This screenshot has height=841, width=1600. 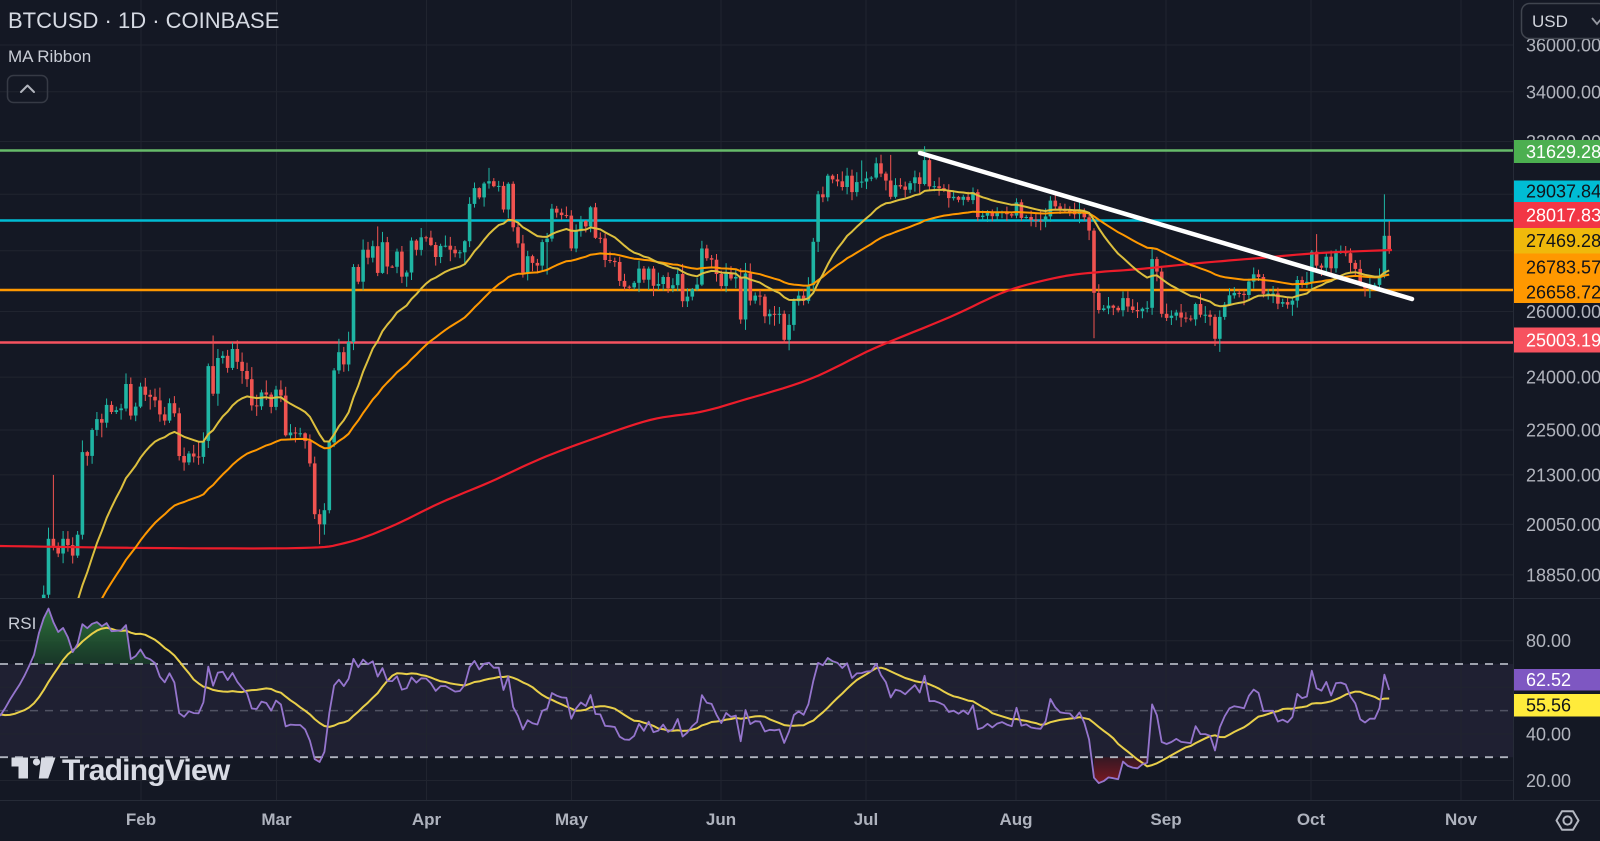 What do you see at coordinates (1563, 431) in the screenshot?
I see `svg-text: 22500.00` at bounding box center [1563, 431].